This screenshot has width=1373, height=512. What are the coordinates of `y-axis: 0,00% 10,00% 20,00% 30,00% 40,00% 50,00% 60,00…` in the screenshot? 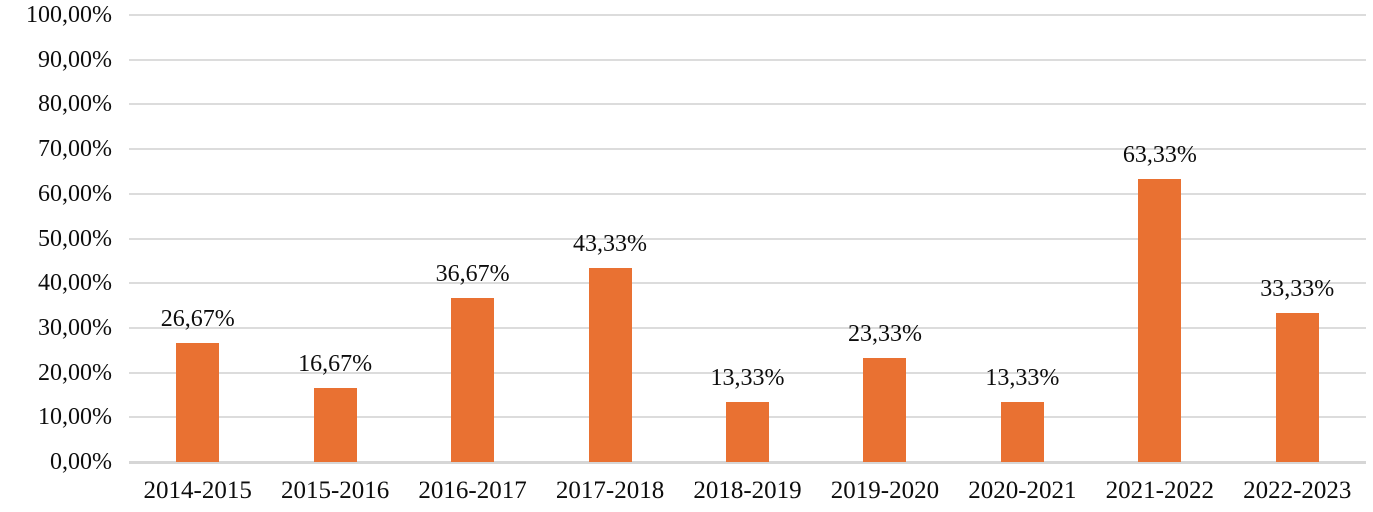 It's located at (56, 256).